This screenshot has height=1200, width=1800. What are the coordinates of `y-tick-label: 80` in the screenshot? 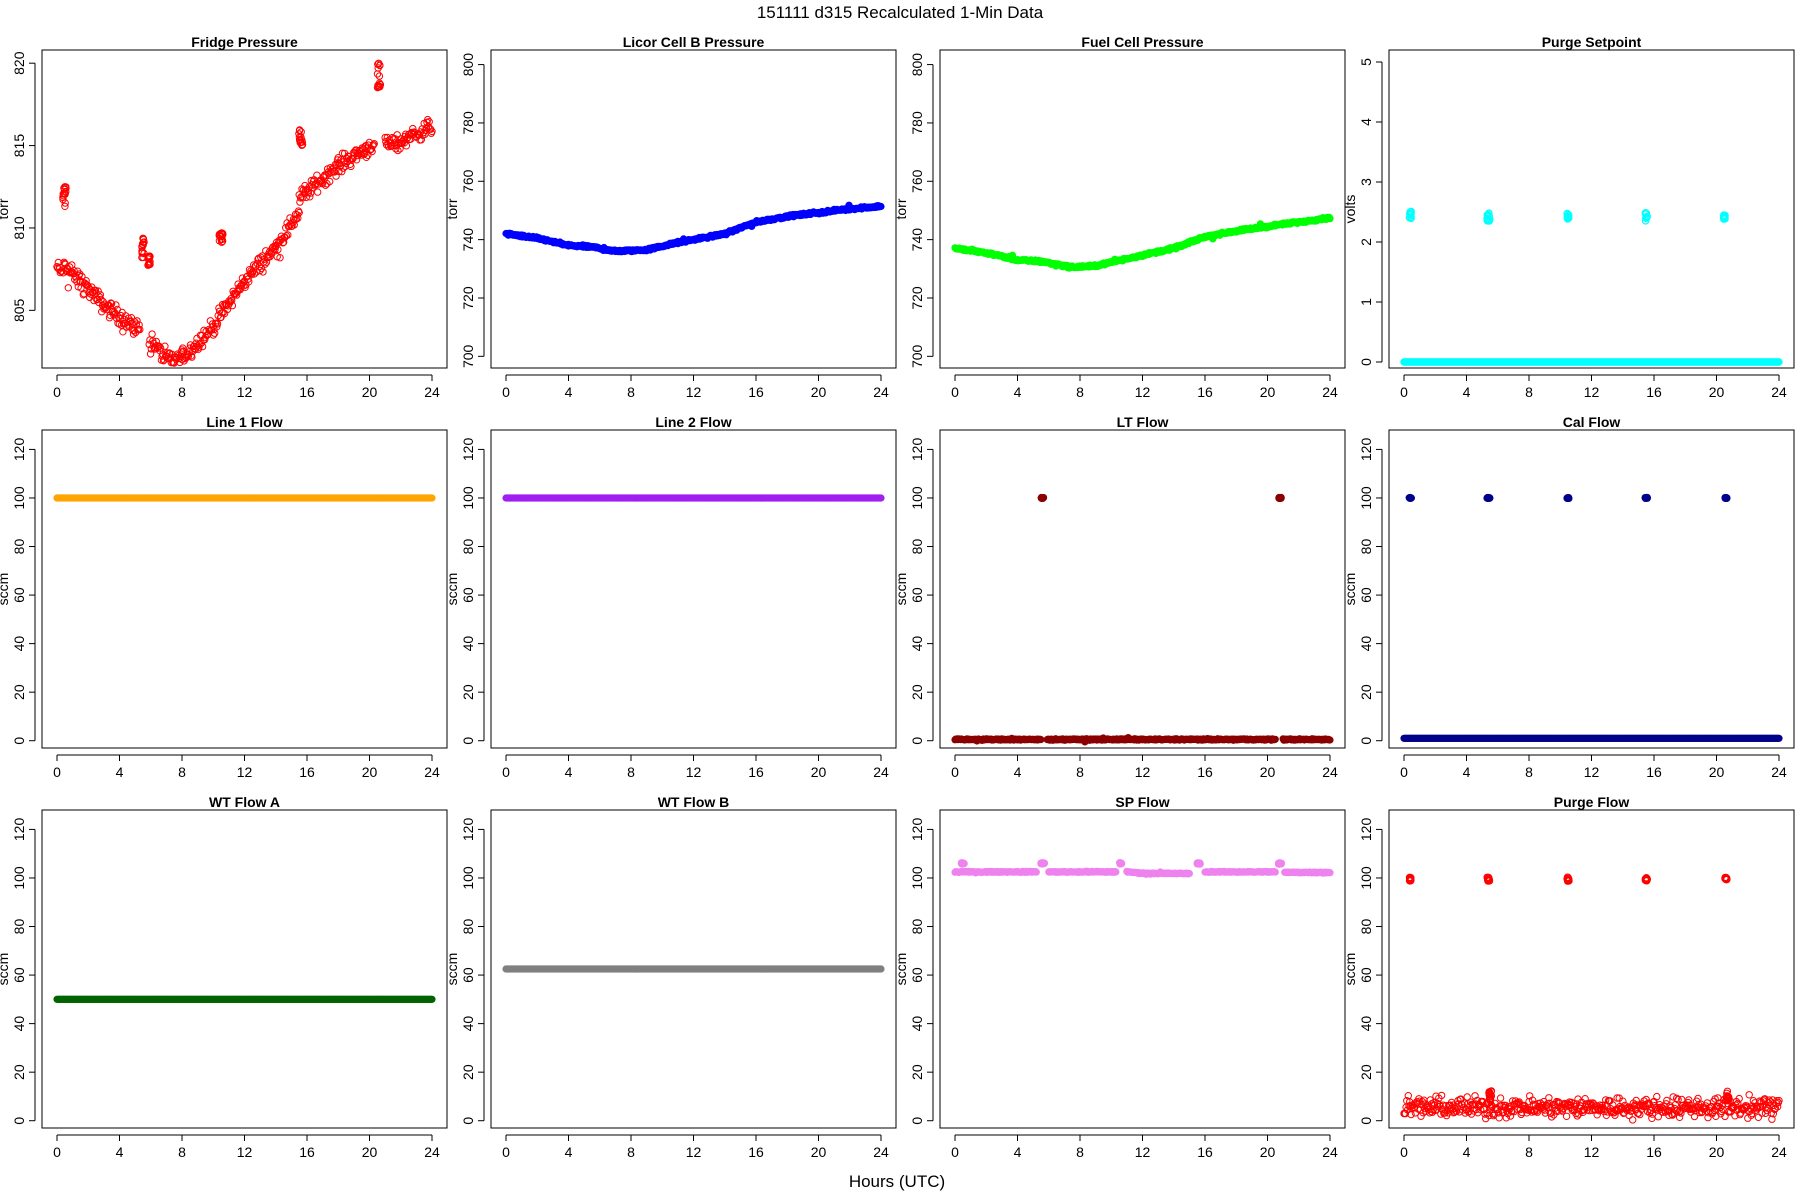 It's located at (19, 547).